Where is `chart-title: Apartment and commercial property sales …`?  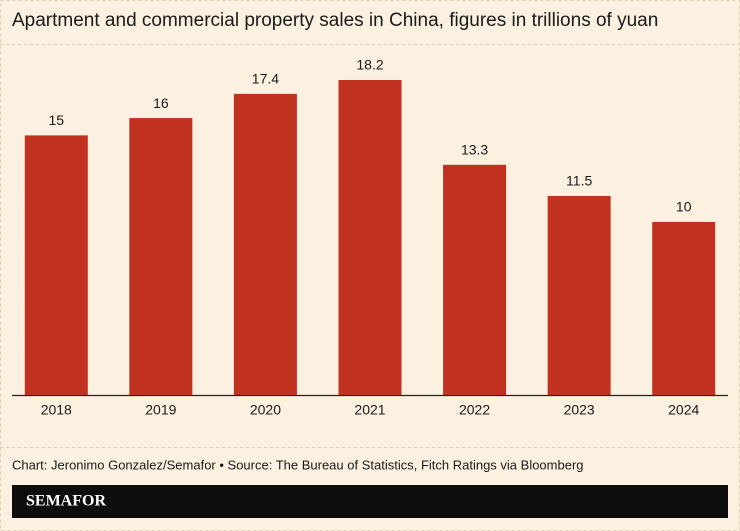 chart-title: Apartment and commercial property sales … is located at coordinates (335, 20).